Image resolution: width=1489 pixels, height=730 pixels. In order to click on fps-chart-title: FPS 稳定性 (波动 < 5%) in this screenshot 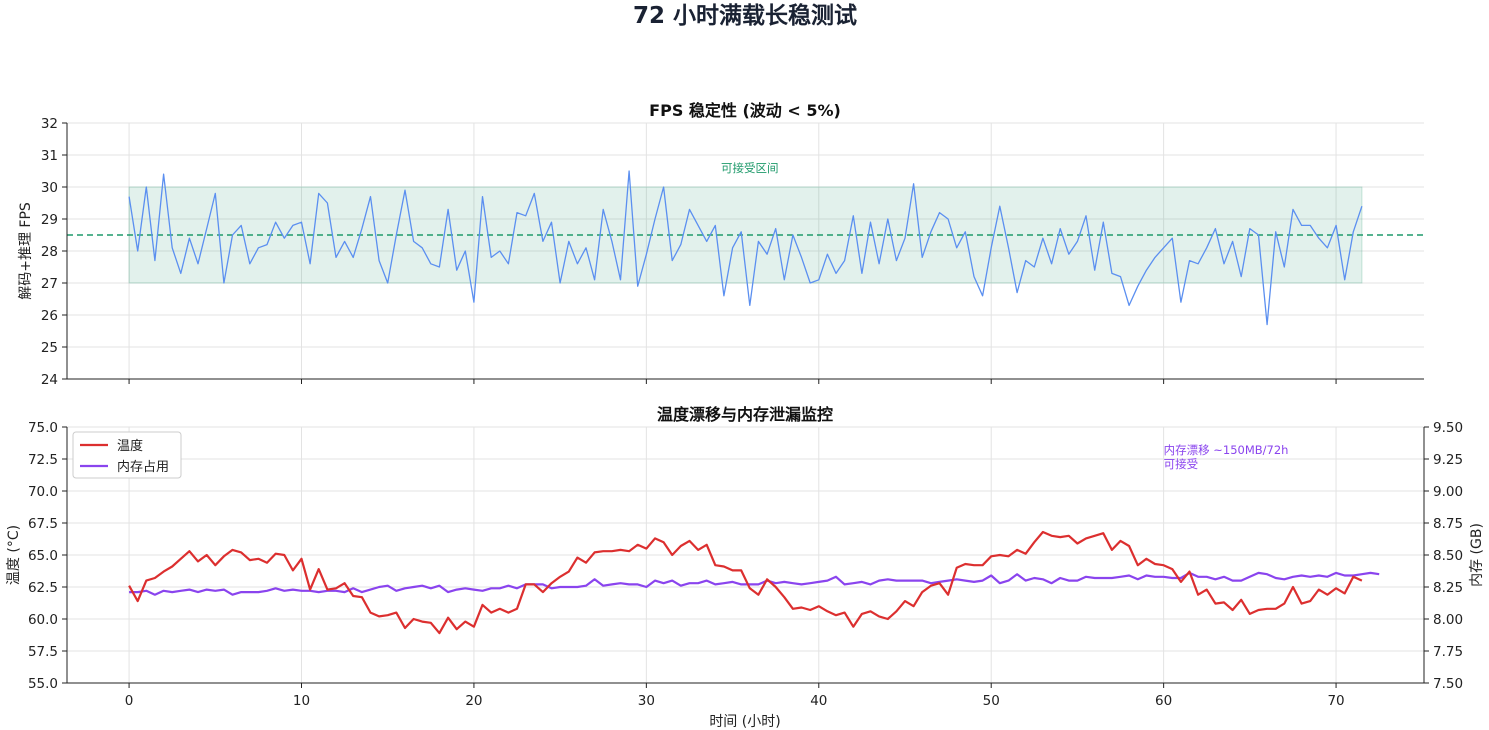, I will do `click(745, 110)`.